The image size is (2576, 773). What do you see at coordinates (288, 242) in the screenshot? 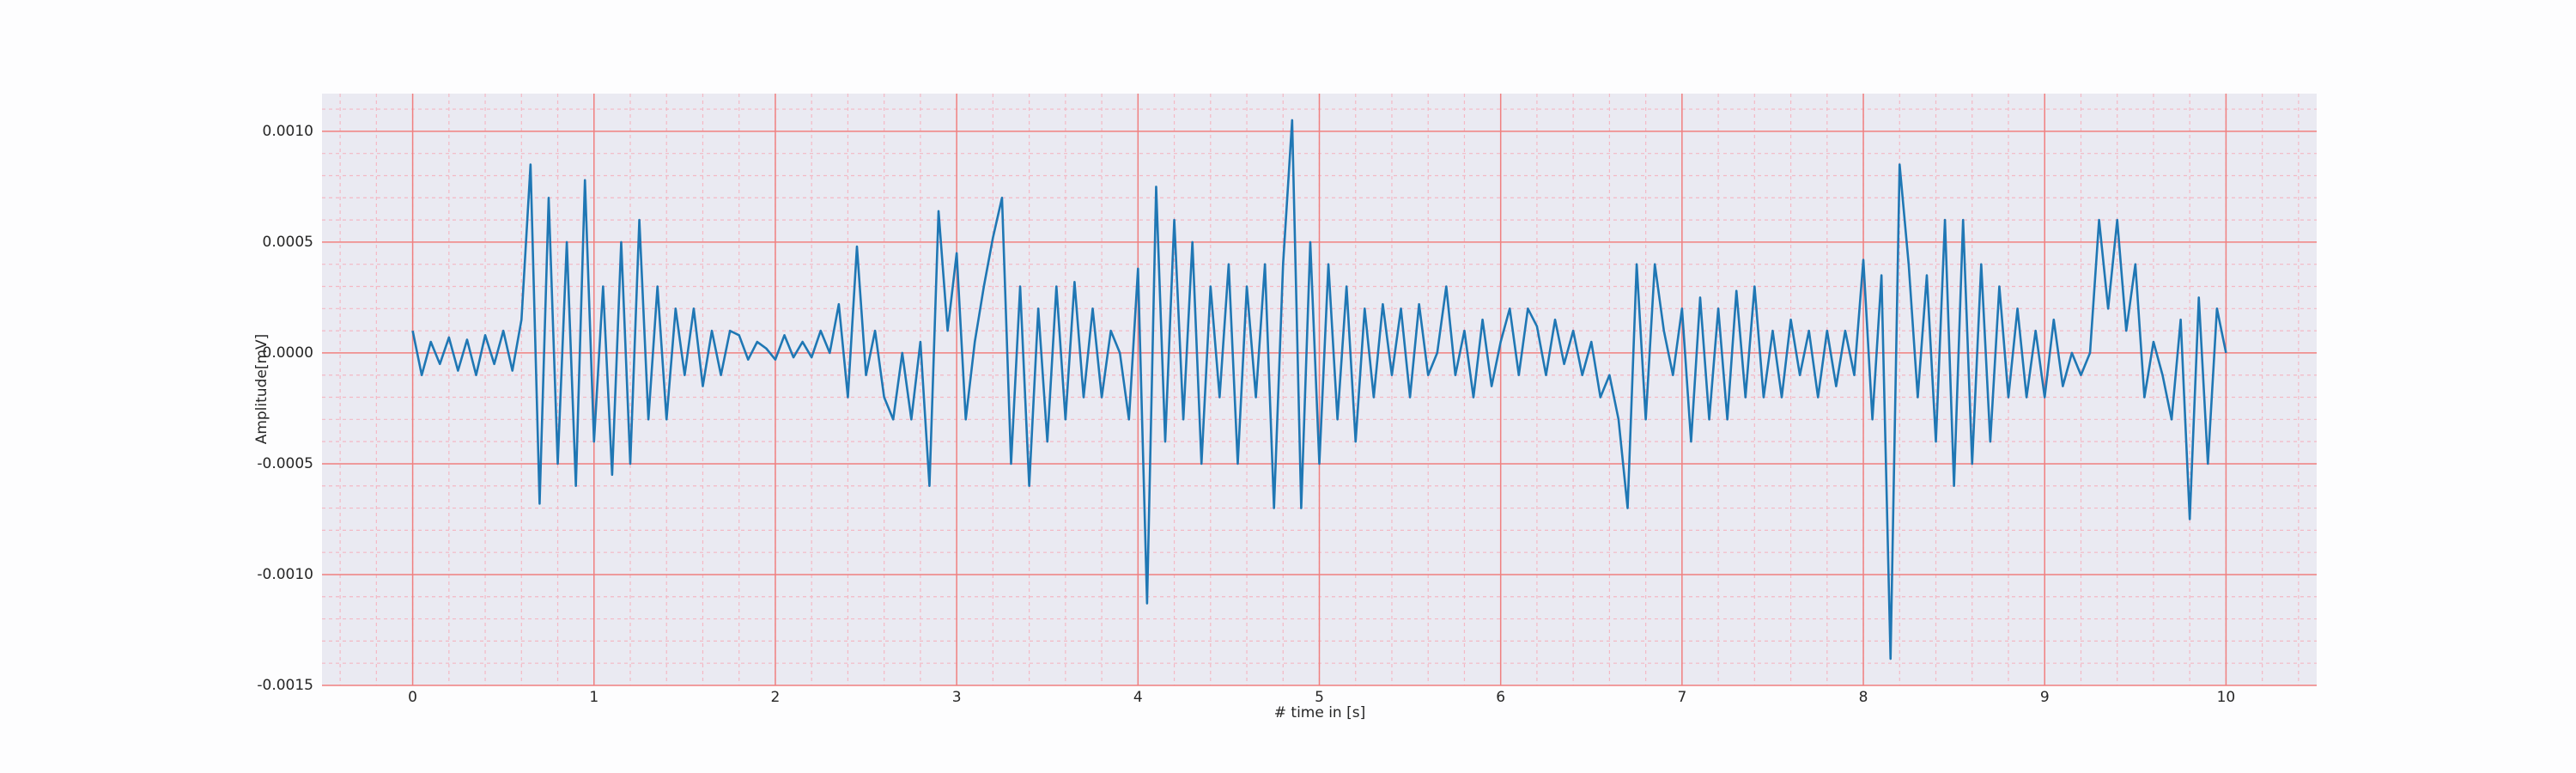
I see `y-tick-label: 0.0005` at bounding box center [288, 242].